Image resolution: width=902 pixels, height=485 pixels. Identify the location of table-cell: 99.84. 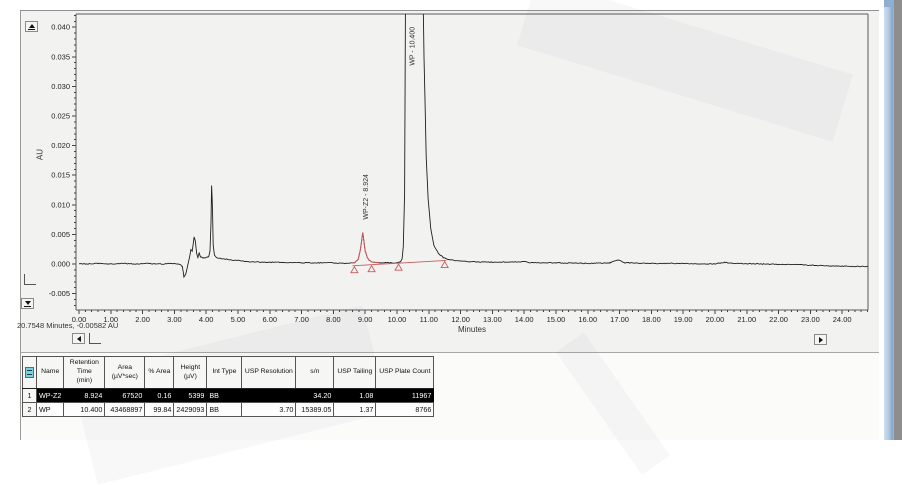
(159, 409).